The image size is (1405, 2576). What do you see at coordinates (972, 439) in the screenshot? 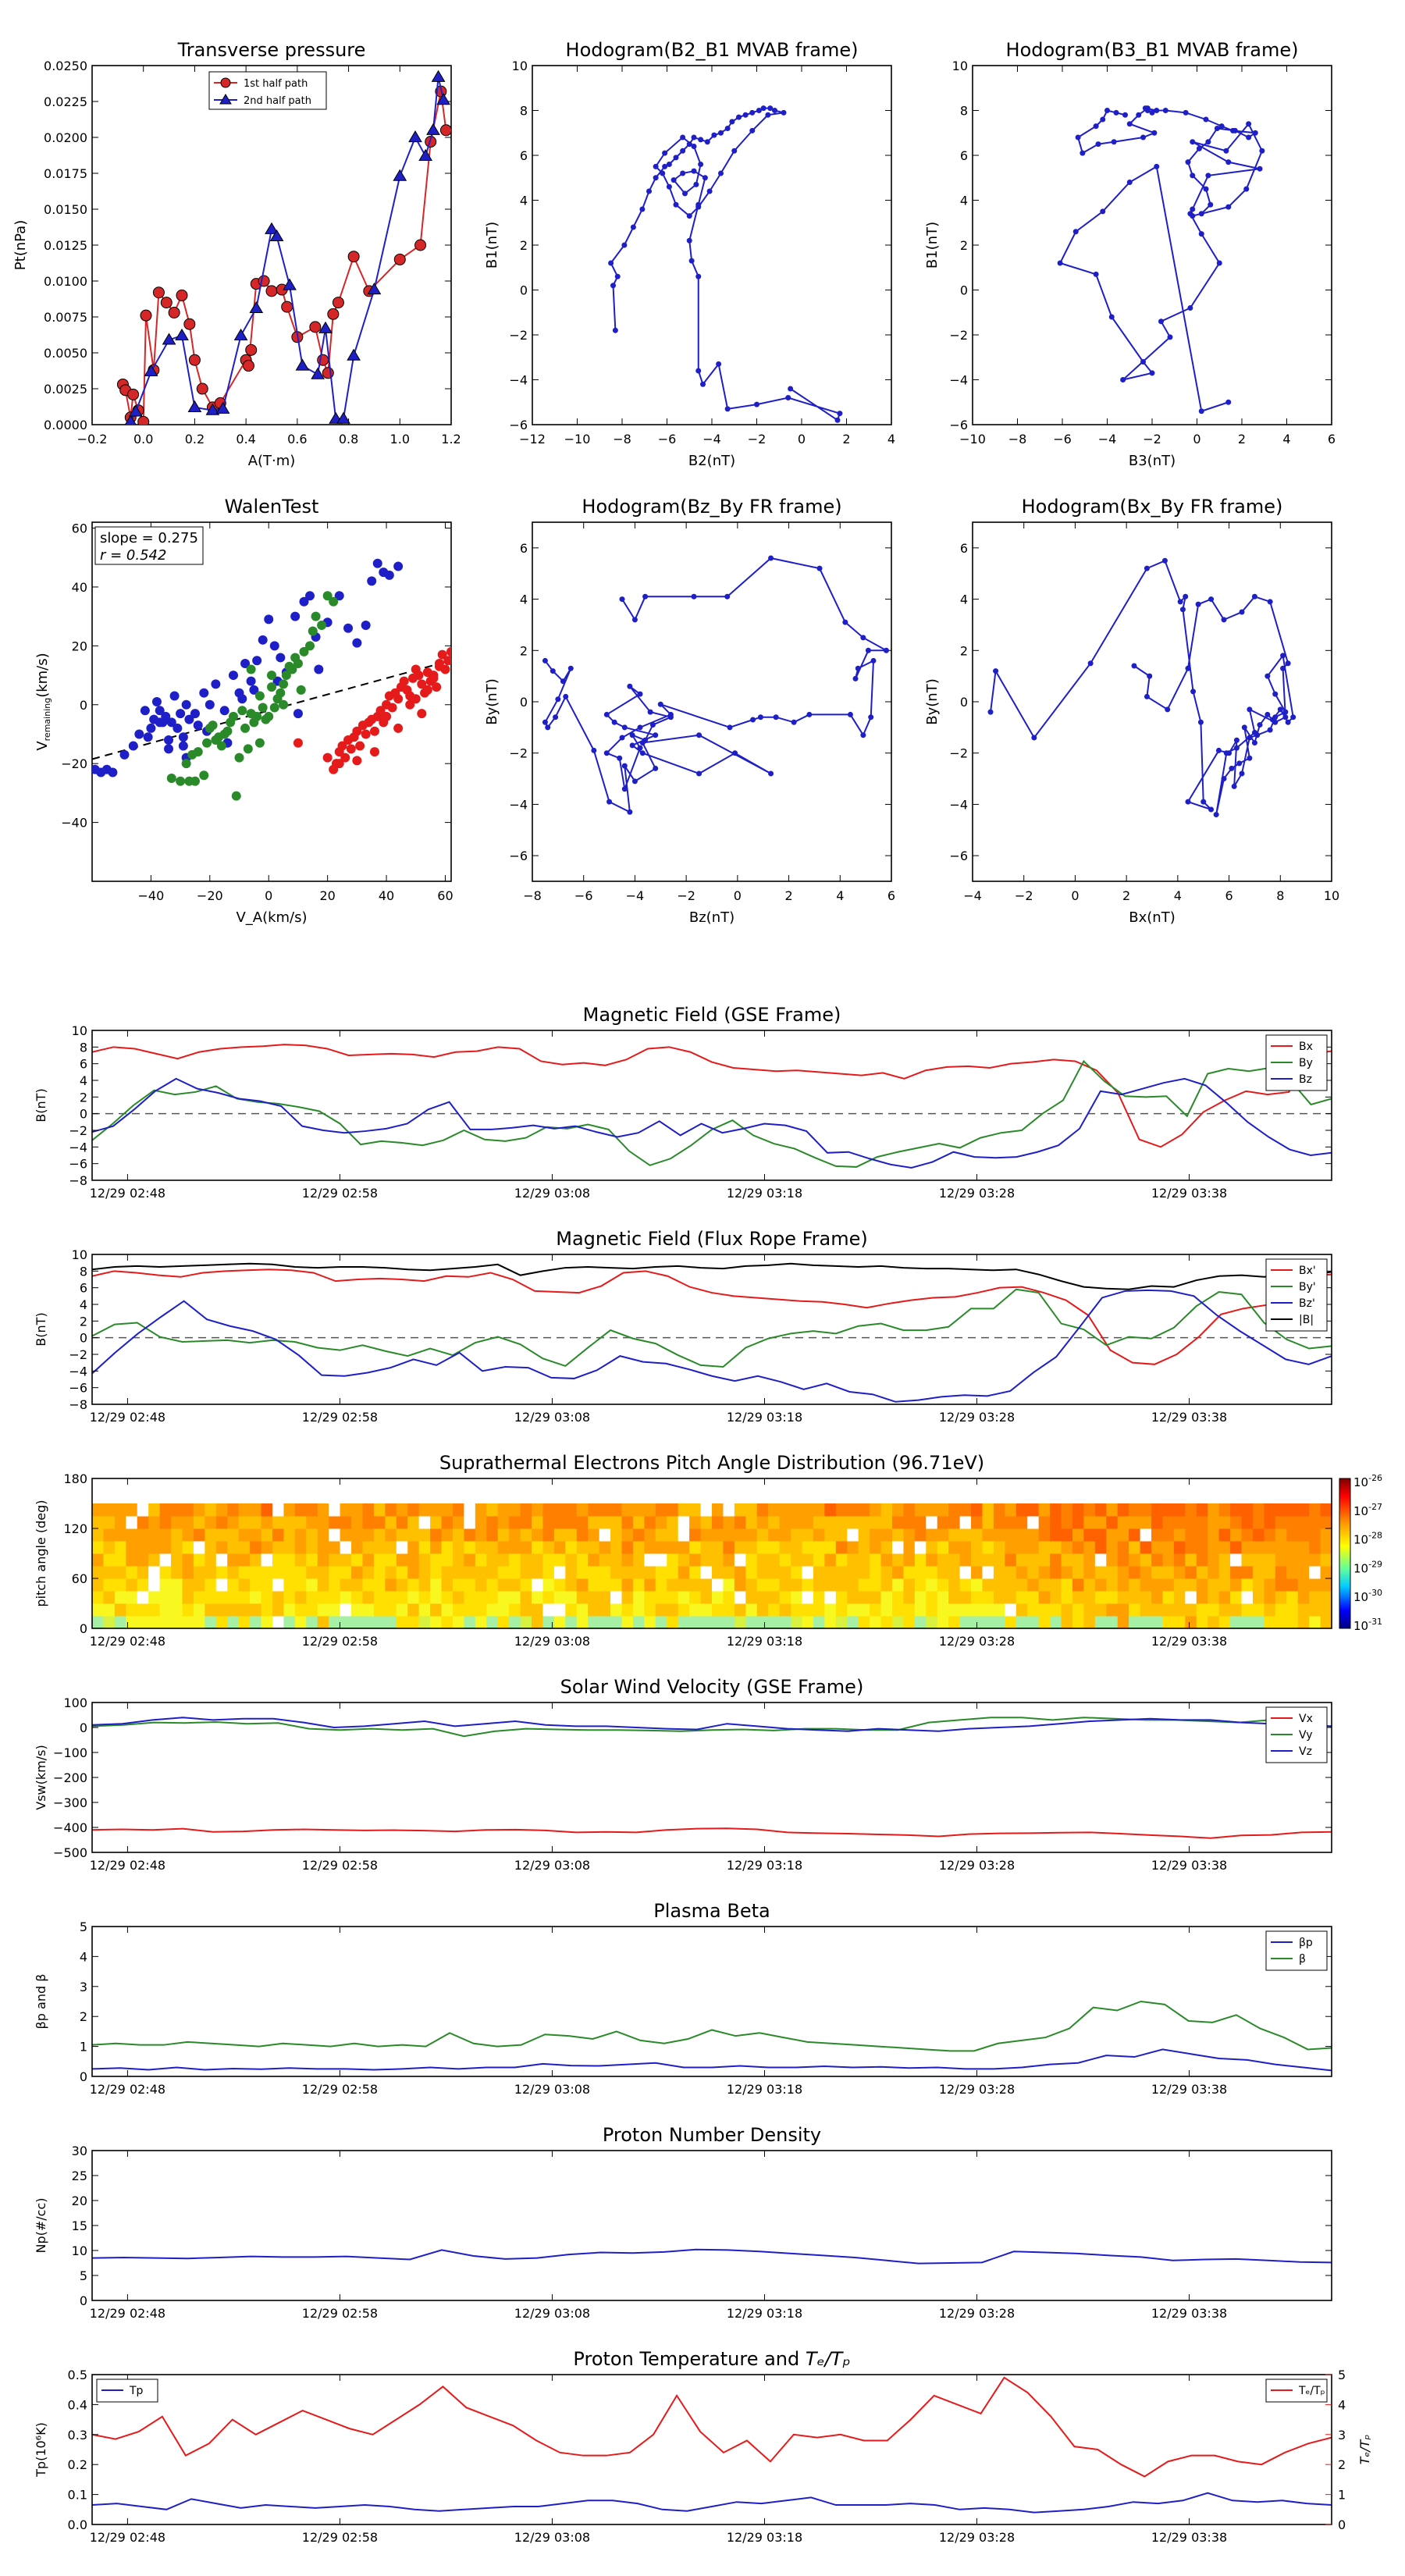
I see `x-tick-label: −10` at bounding box center [972, 439].